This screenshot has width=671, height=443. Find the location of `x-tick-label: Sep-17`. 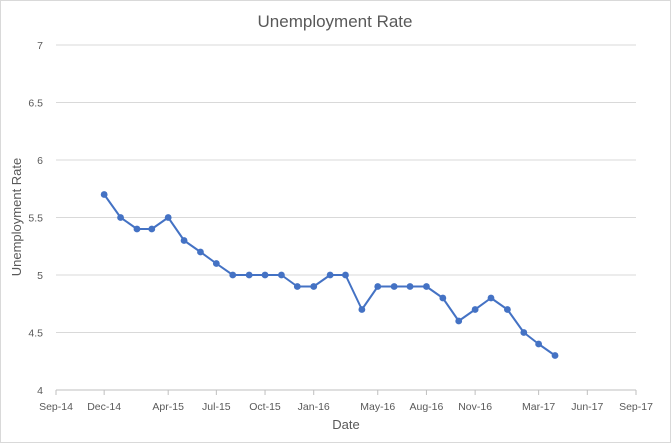

x-tick-label: Sep-17 is located at coordinates (636, 407).